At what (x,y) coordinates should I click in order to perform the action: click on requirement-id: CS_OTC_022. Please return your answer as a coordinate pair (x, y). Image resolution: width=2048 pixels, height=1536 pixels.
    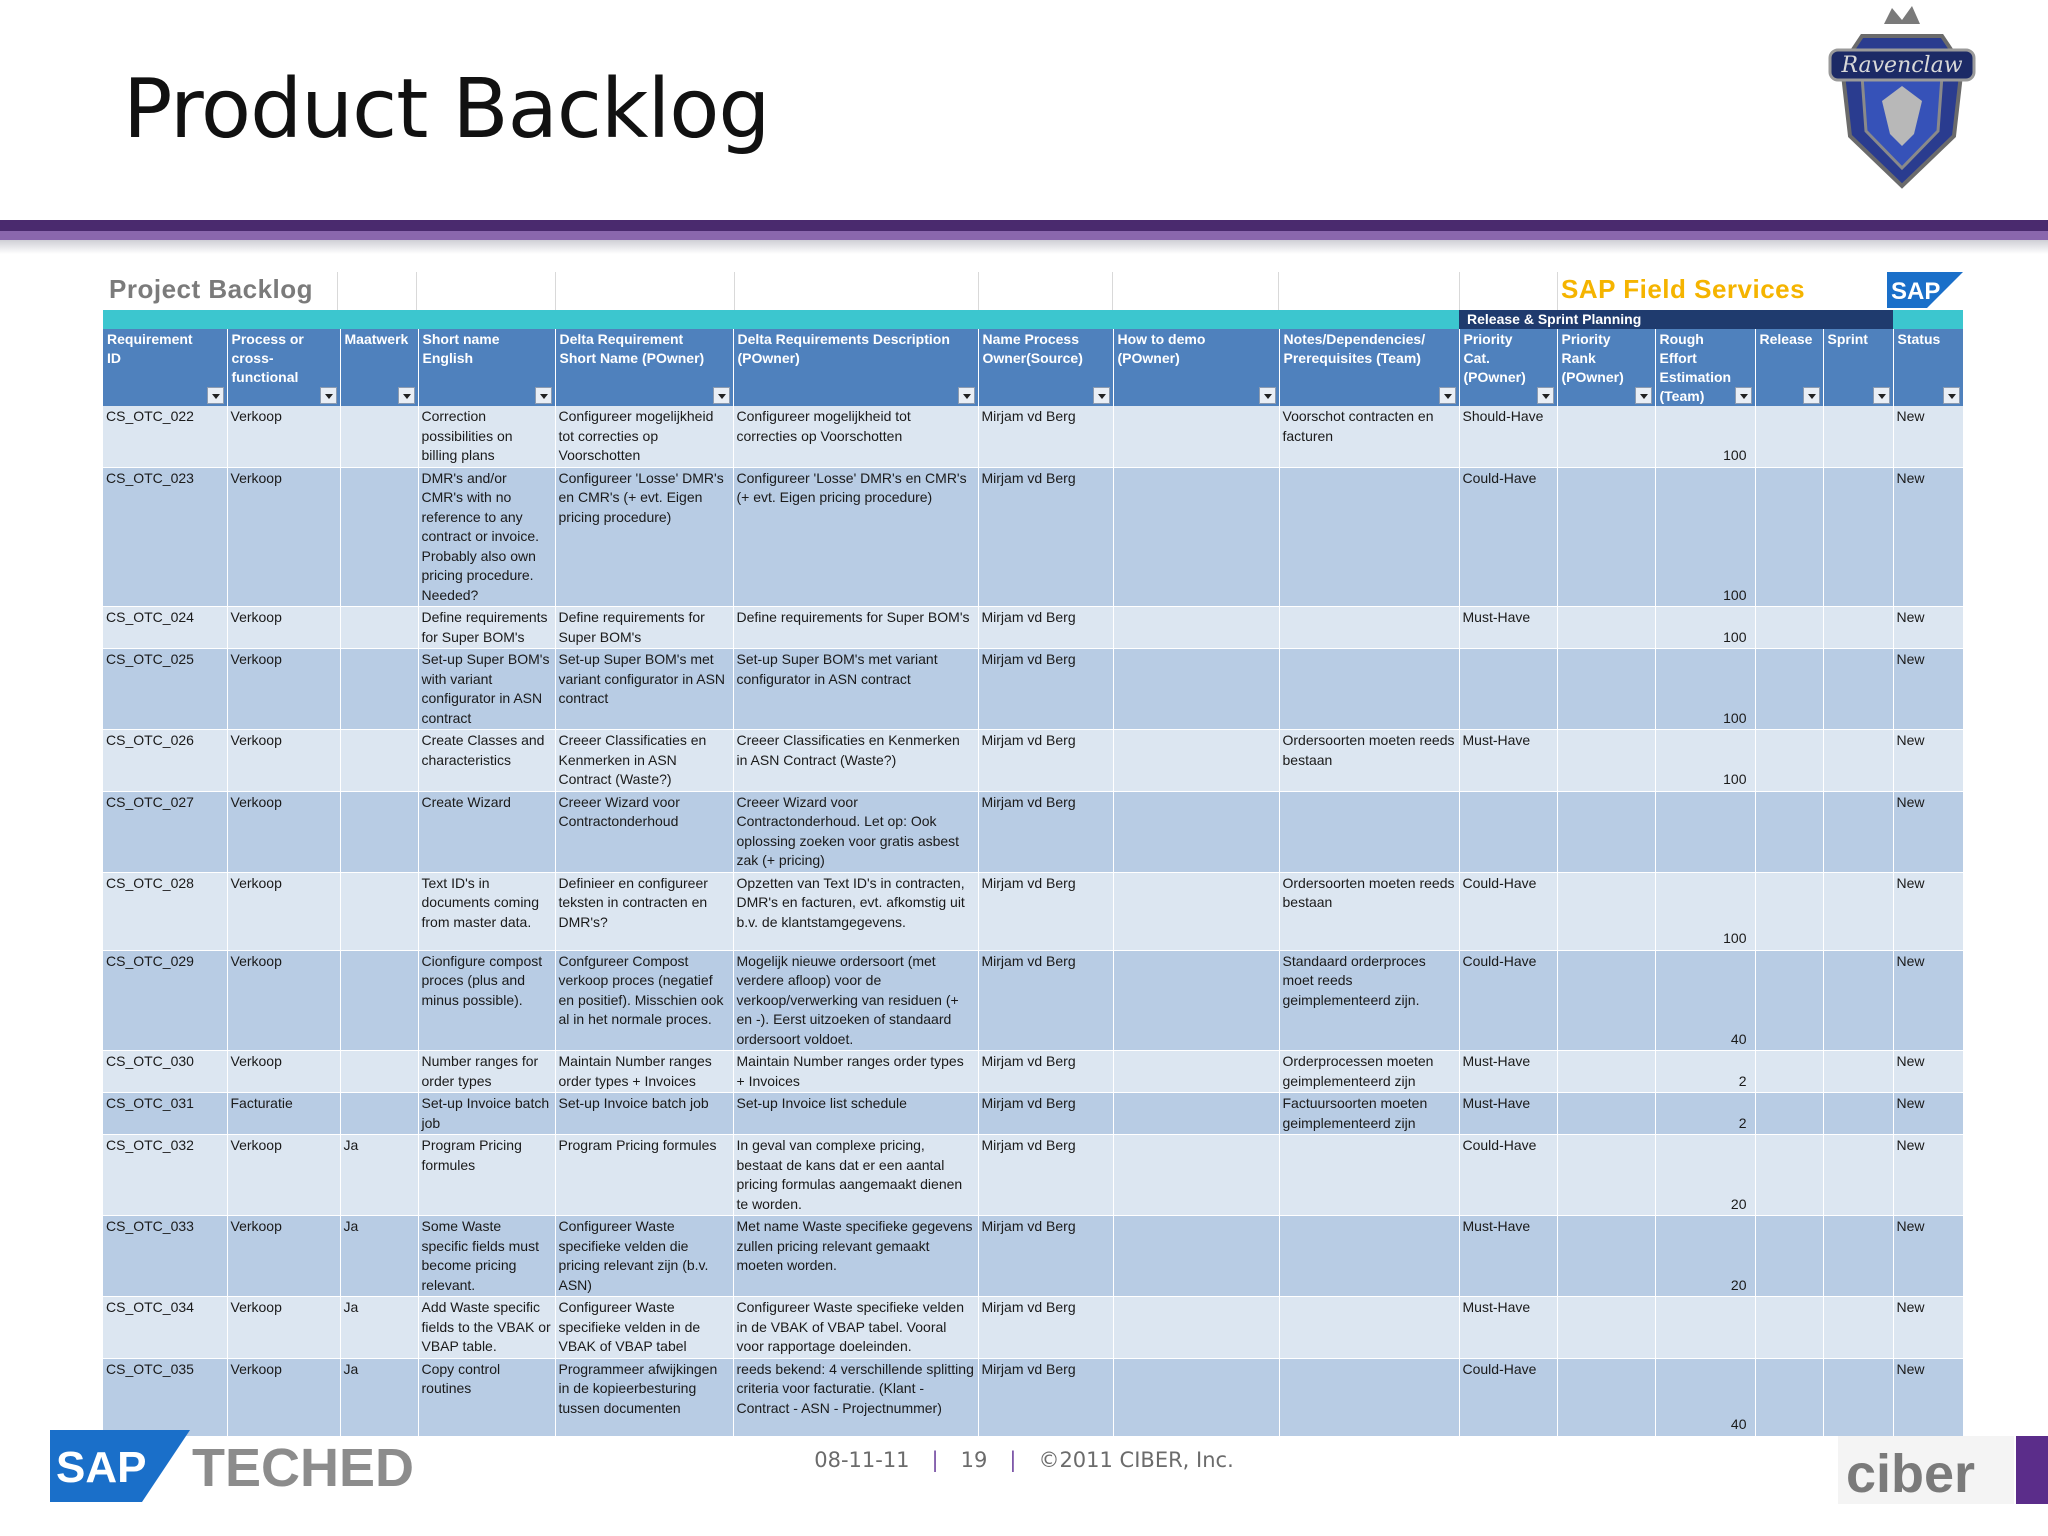
    Looking at the image, I should click on (165, 437).